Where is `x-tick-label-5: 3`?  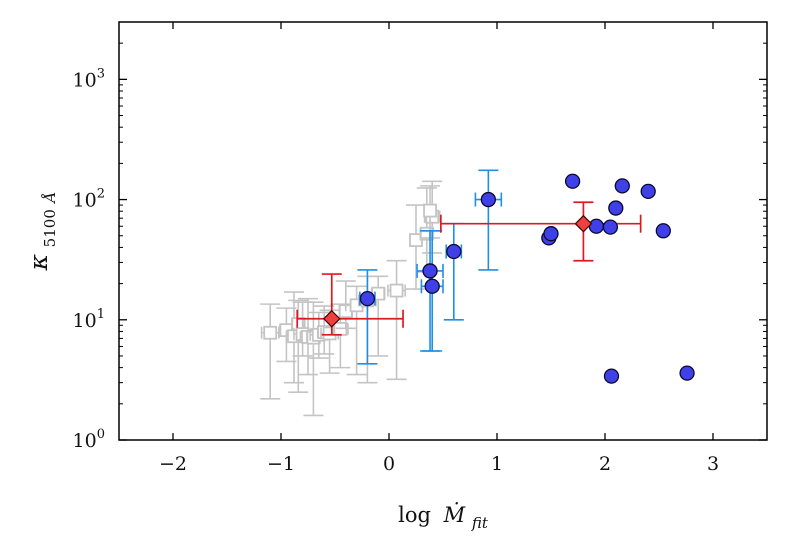 x-tick-label-5: 3 is located at coordinates (713, 464).